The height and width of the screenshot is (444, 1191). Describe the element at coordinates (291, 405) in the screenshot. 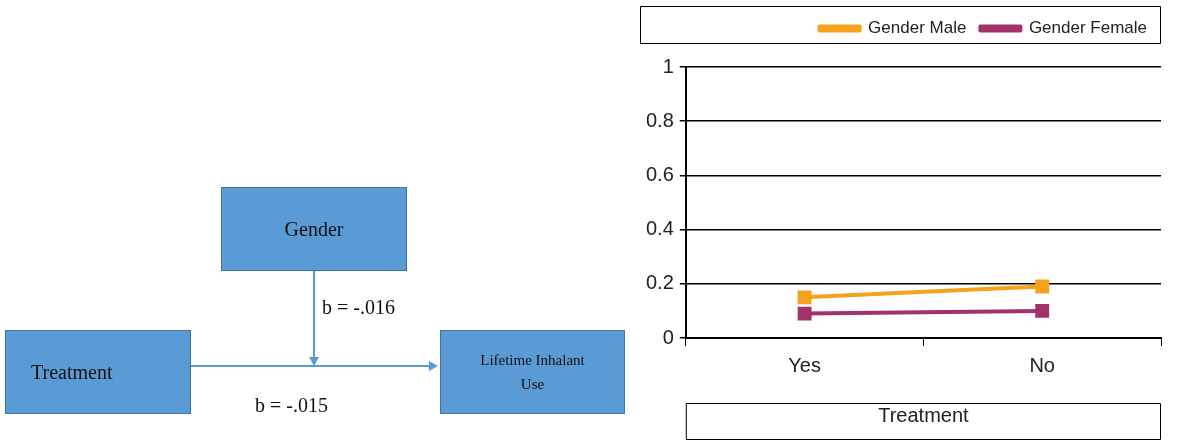

I see `text: b = -.015` at that location.